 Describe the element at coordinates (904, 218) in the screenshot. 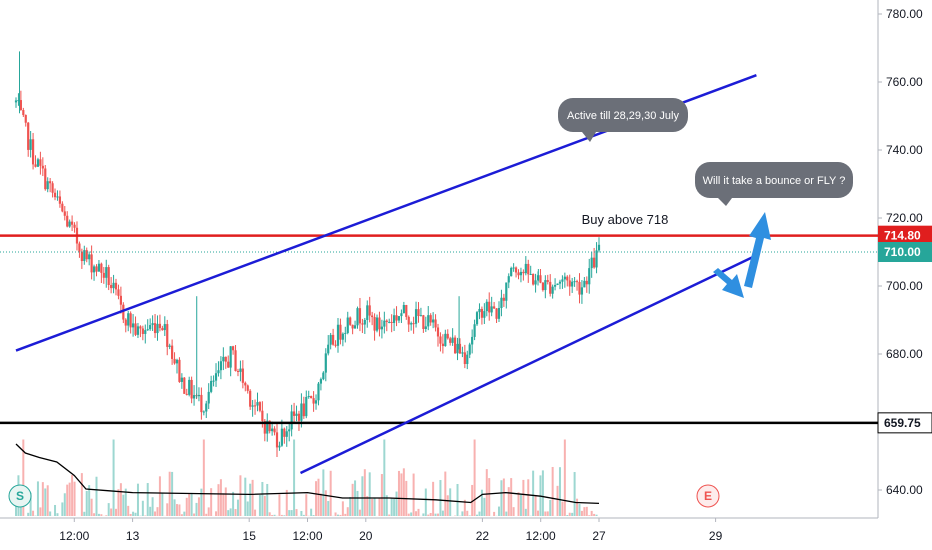

I see `y-tick-label: 720.00` at that location.